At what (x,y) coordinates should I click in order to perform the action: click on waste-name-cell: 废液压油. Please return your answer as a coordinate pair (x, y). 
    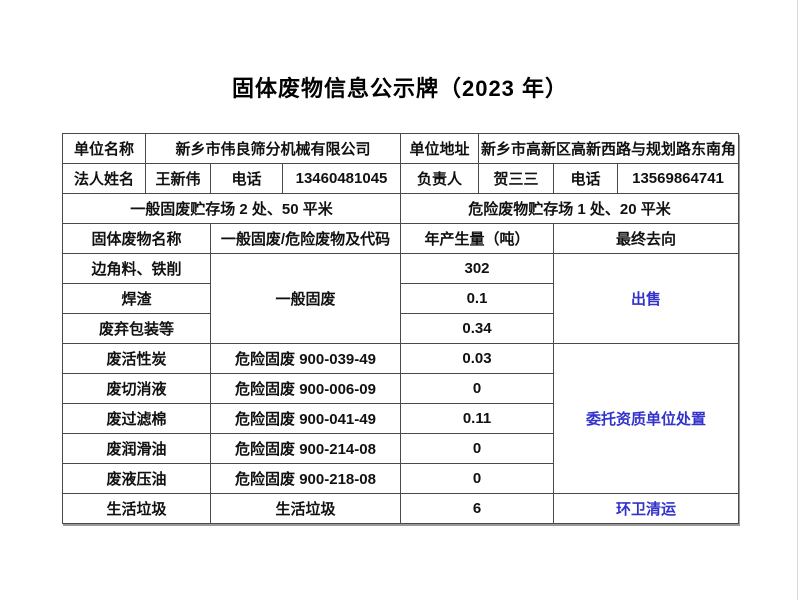
    Looking at the image, I should click on (136, 478).